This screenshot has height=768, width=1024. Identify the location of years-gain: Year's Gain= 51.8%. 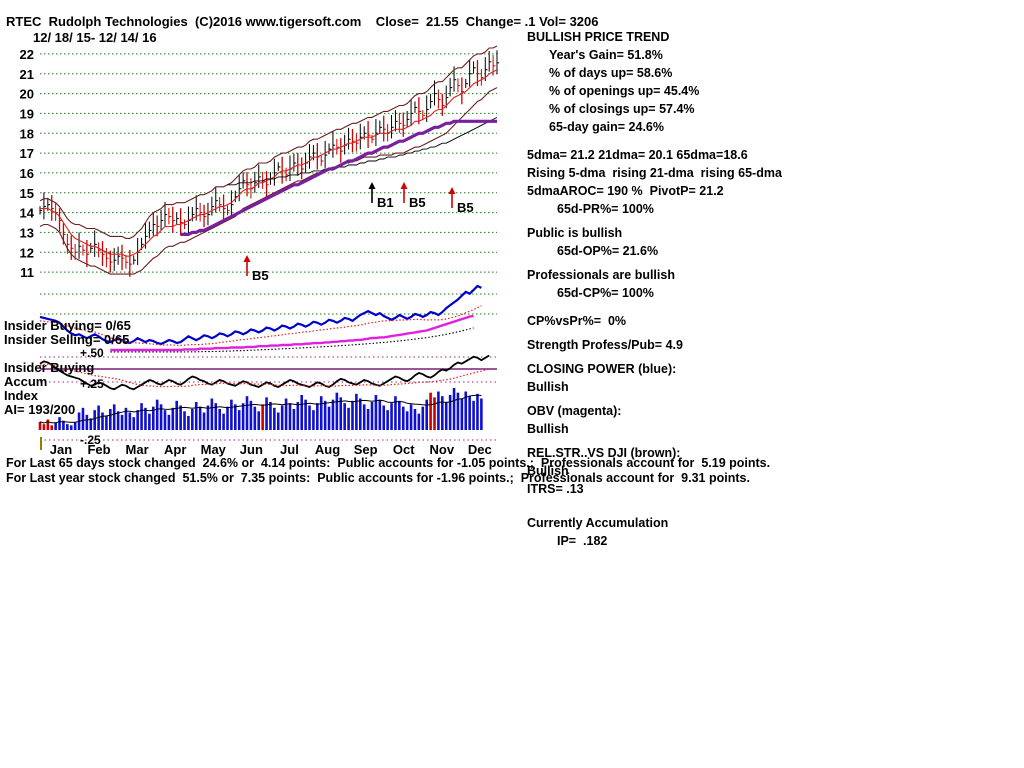
(606, 55).